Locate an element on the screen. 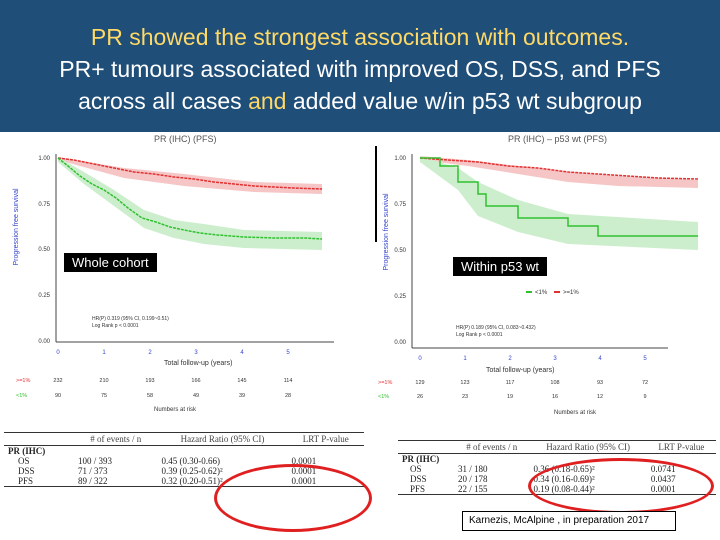 This screenshot has height=540, width=720. table-row: OS 100 / 393 0.45 (0.30-0.66) 0.0001 is located at coordinates (184, 461).